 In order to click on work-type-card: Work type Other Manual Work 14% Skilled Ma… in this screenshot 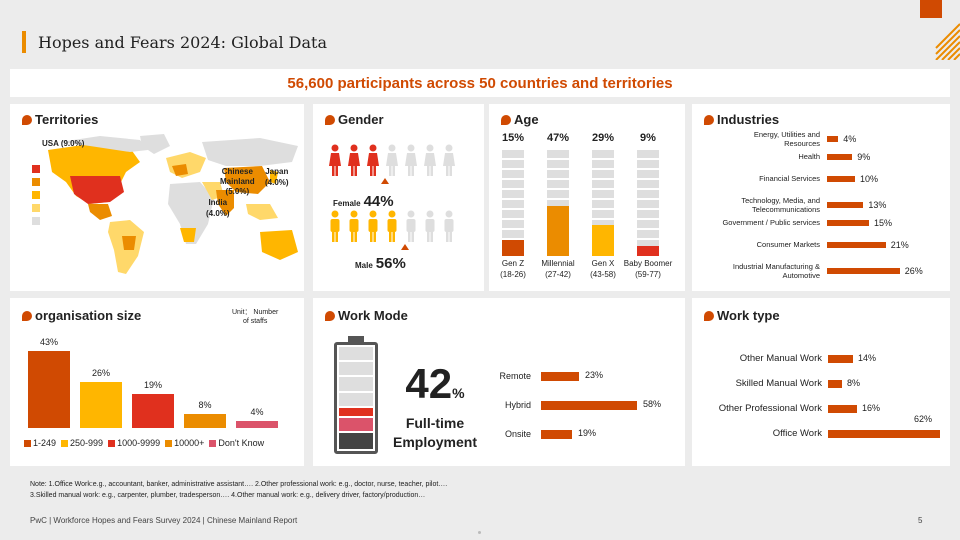, I will do `click(821, 382)`.